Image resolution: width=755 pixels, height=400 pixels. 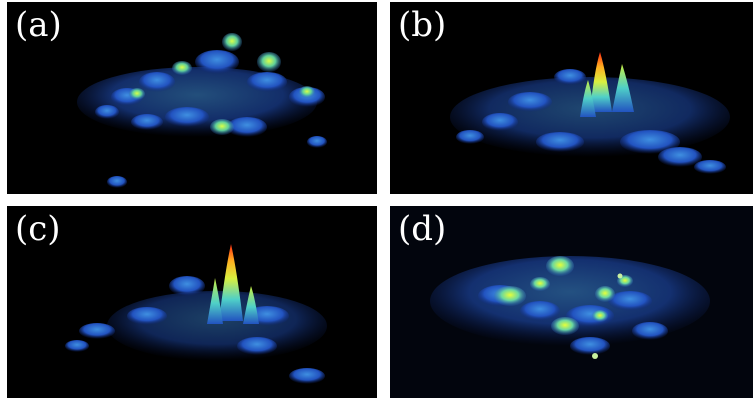 I want to click on surface-plot-a, so click(x=202, y=110).